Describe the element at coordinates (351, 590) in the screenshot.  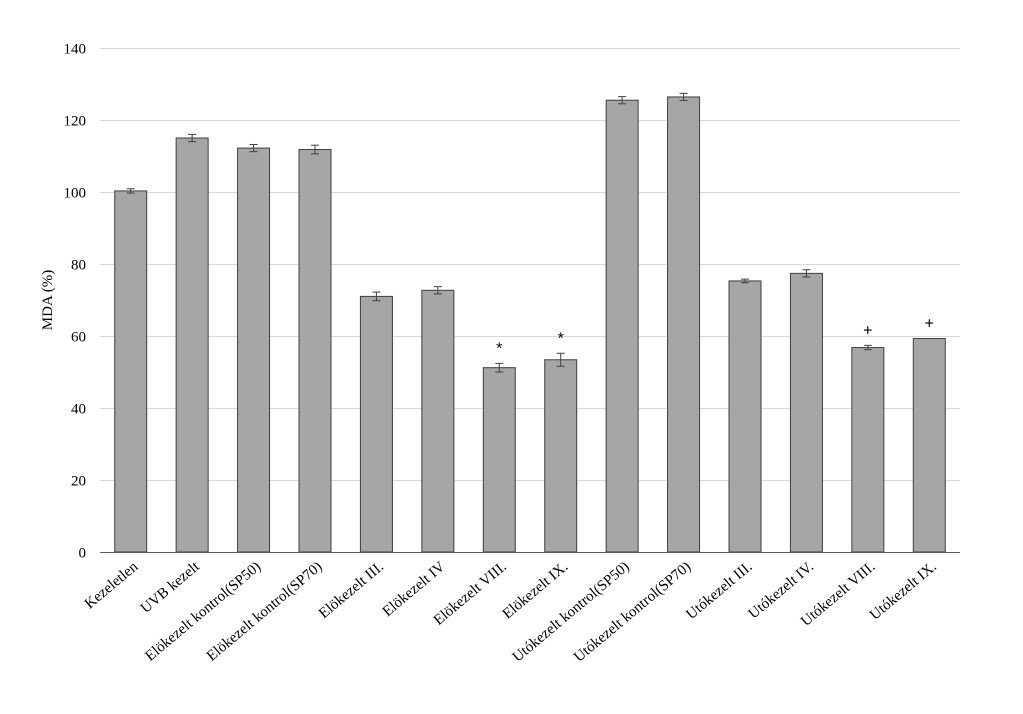
I see `x-tick-label: Elökezelt III.` at that location.